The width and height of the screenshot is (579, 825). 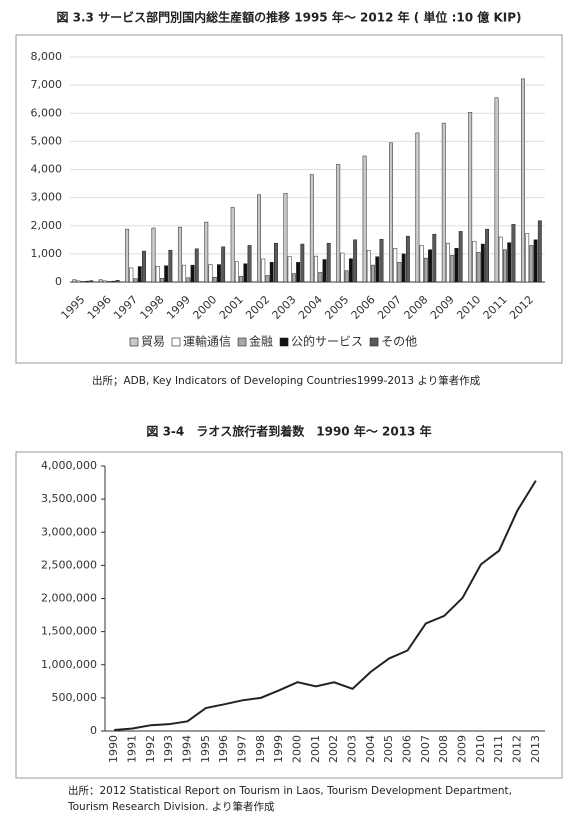 What do you see at coordinates (223, 749) in the screenshot?
I see `x-tick-label: 1996` at bounding box center [223, 749].